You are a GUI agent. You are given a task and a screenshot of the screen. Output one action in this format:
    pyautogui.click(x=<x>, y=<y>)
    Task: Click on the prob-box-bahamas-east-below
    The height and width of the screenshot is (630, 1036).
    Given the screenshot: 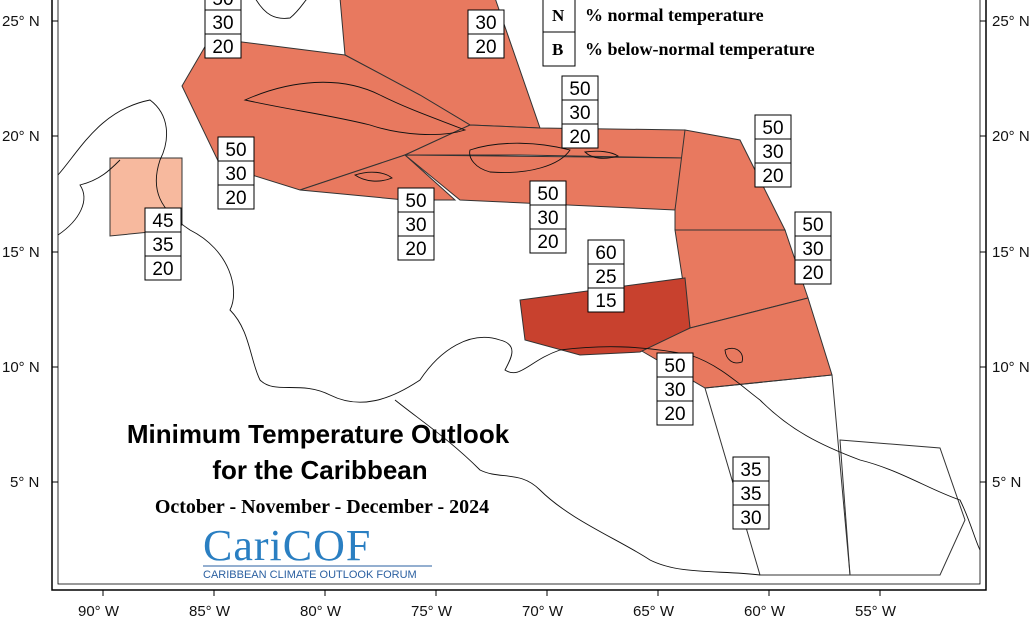 What is the action you would take?
    pyautogui.click(x=486, y=46)
    